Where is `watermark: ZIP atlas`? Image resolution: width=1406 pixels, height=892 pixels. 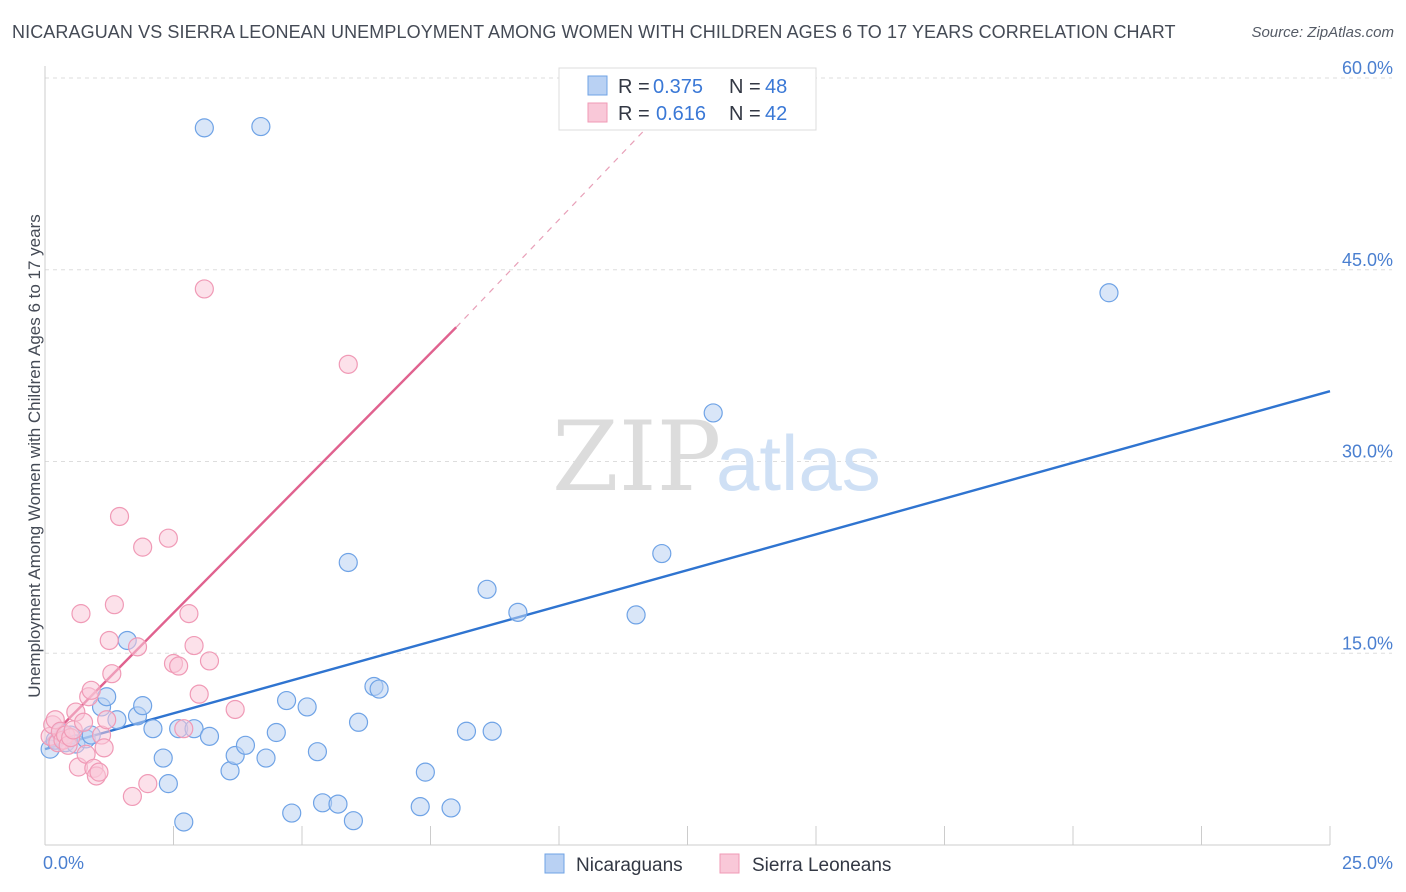
watermark: ZIP atlas is located at coordinates (716, 457).